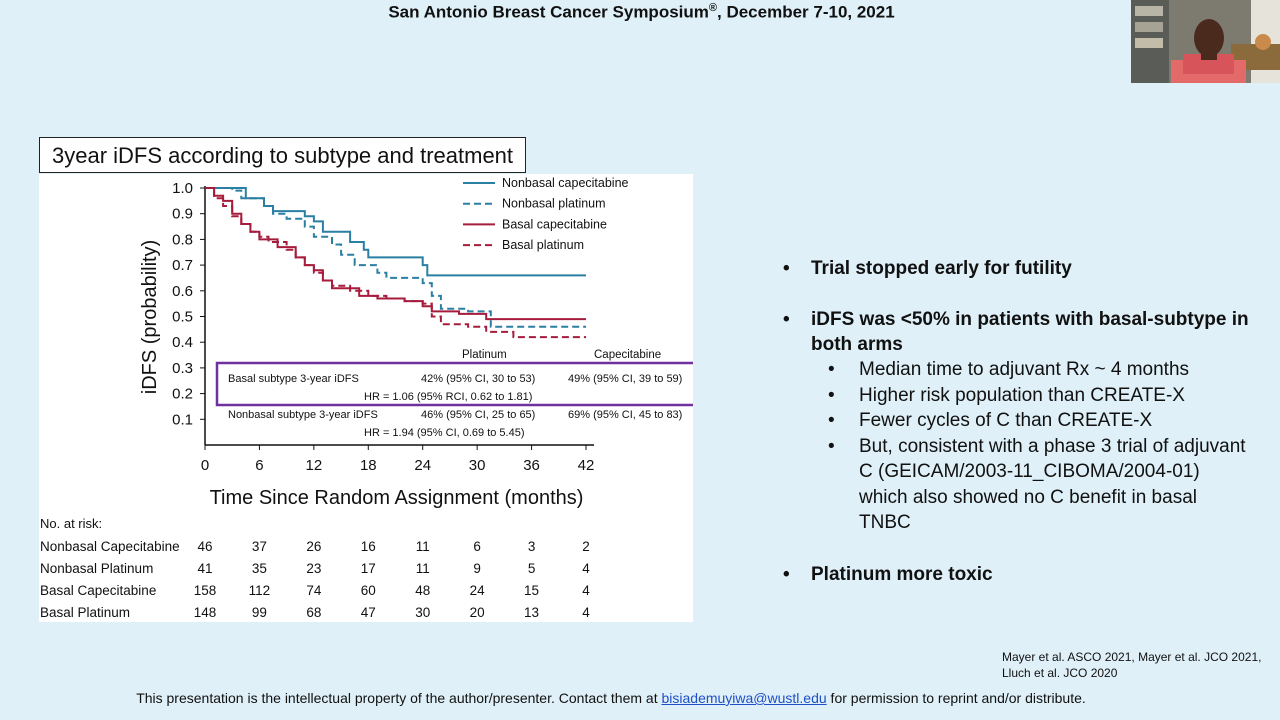  What do you see at coordinates (182, 394) in the screenshot?
I see `y-tick-label: 0.2` at bounding box center [182, 394].